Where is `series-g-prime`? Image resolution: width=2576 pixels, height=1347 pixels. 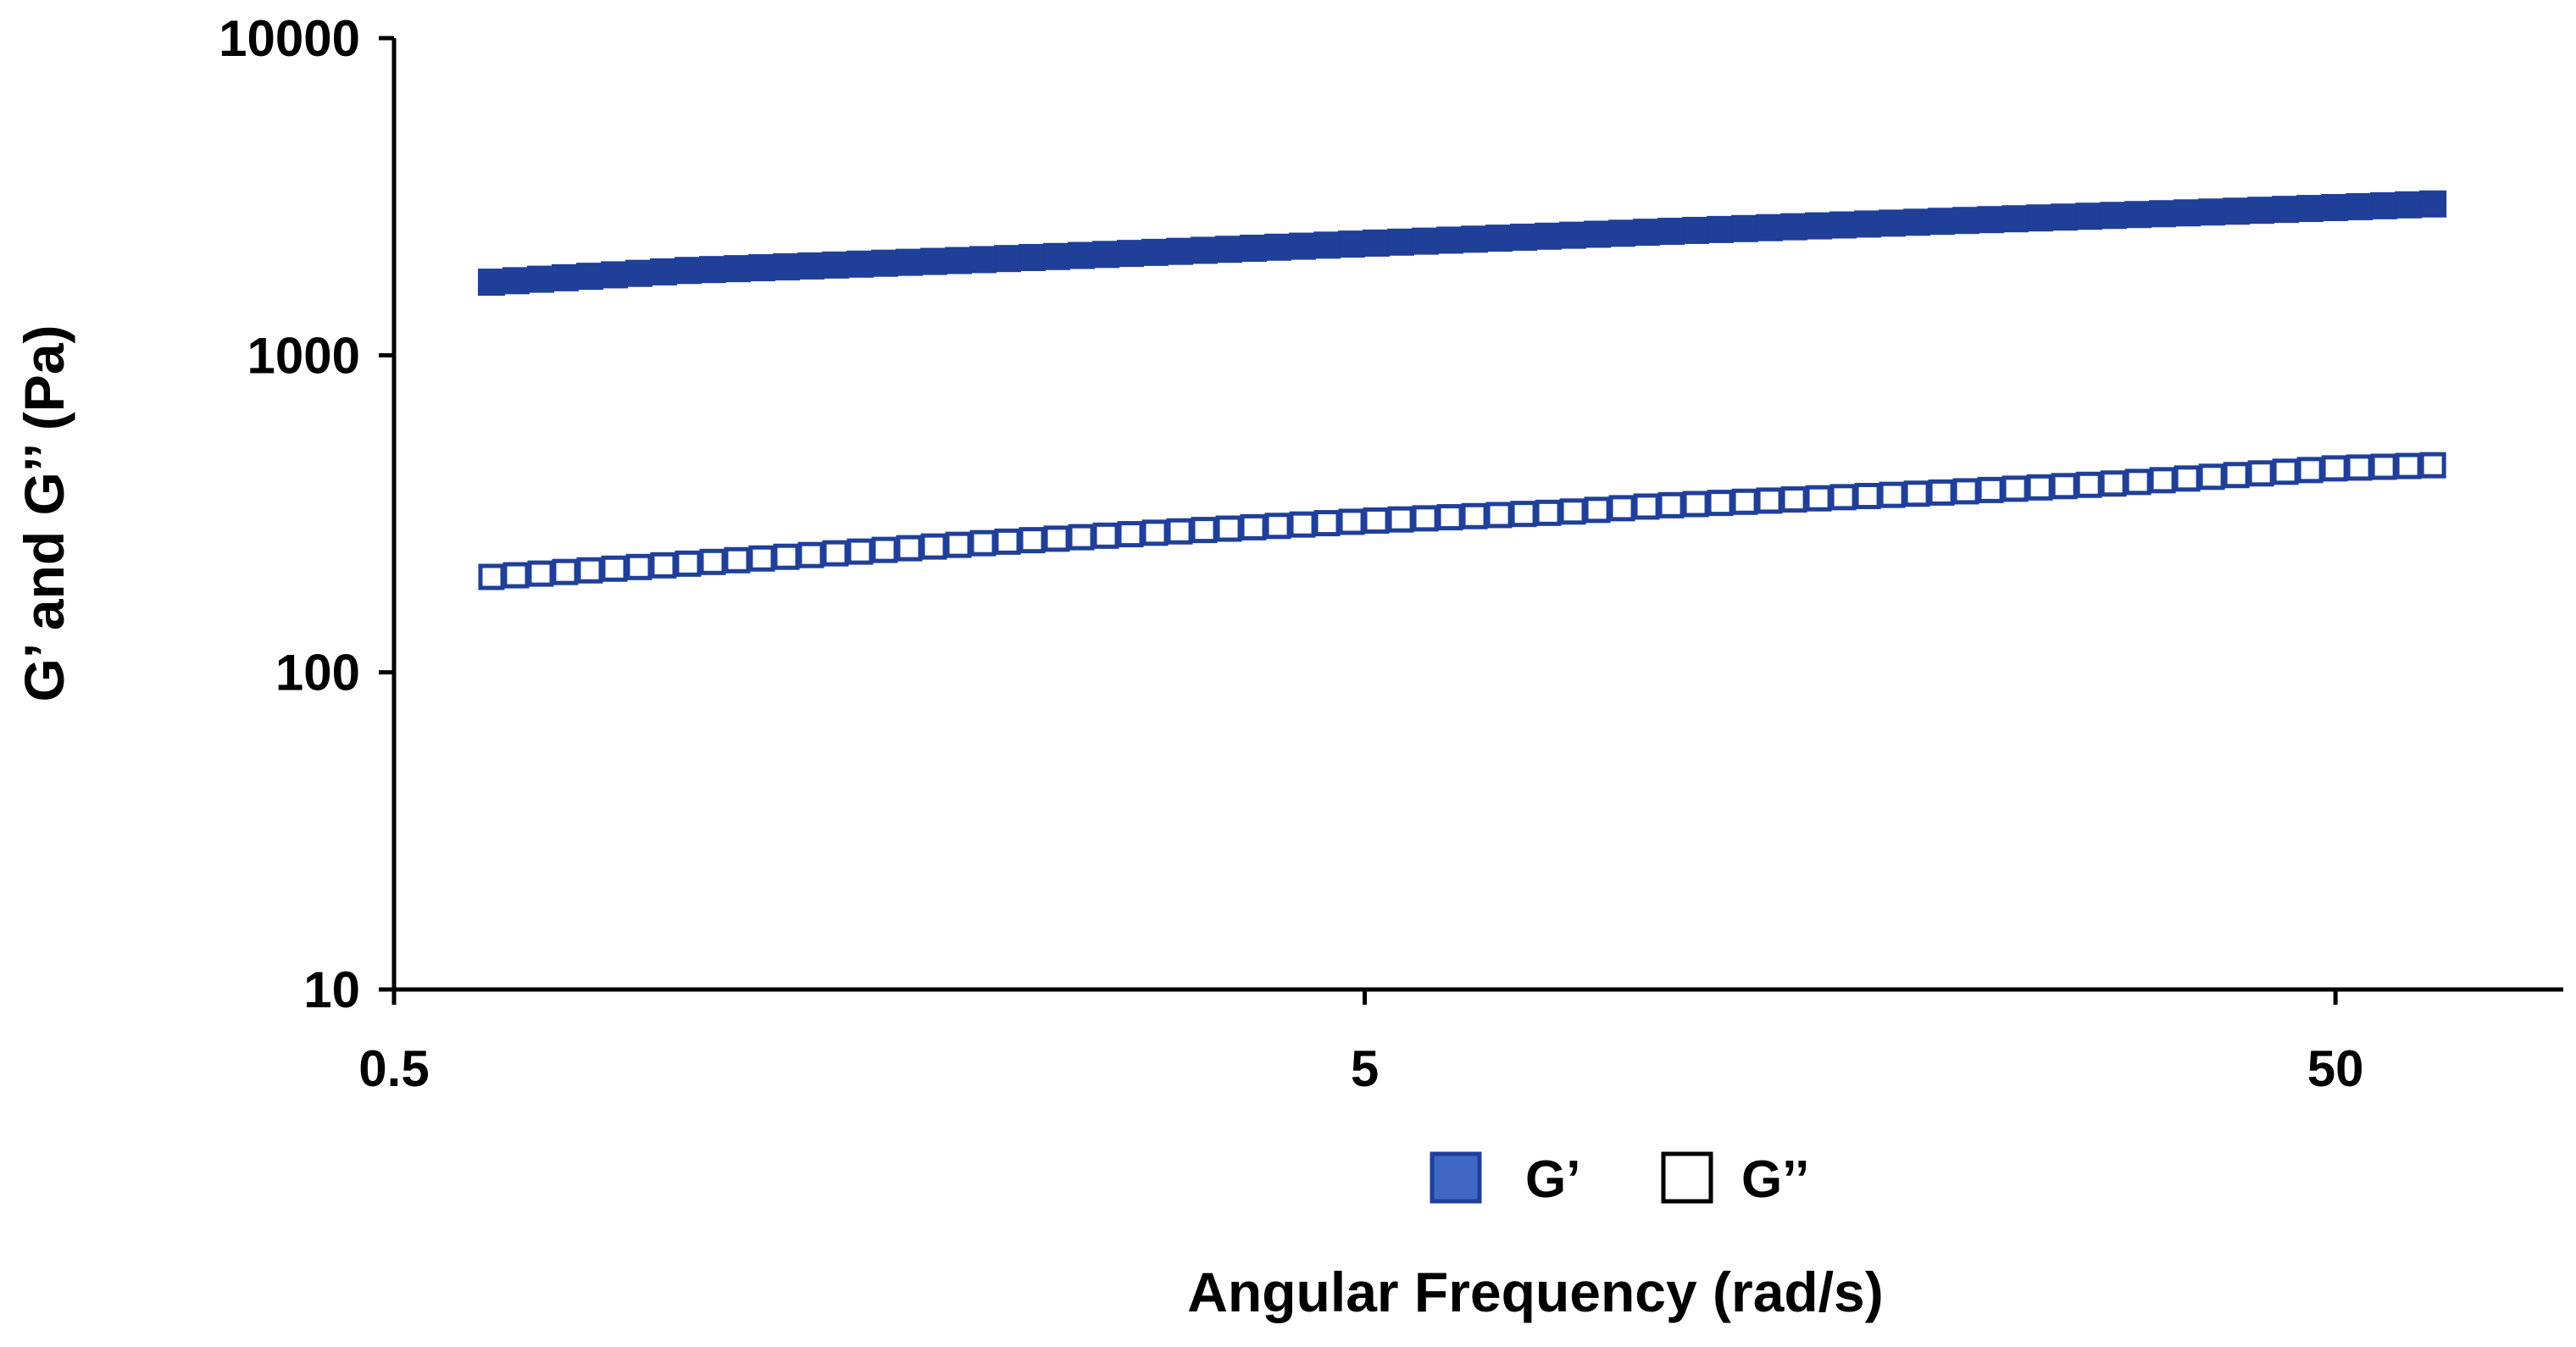 series-g-prime is located at coordinates (1462, 243).